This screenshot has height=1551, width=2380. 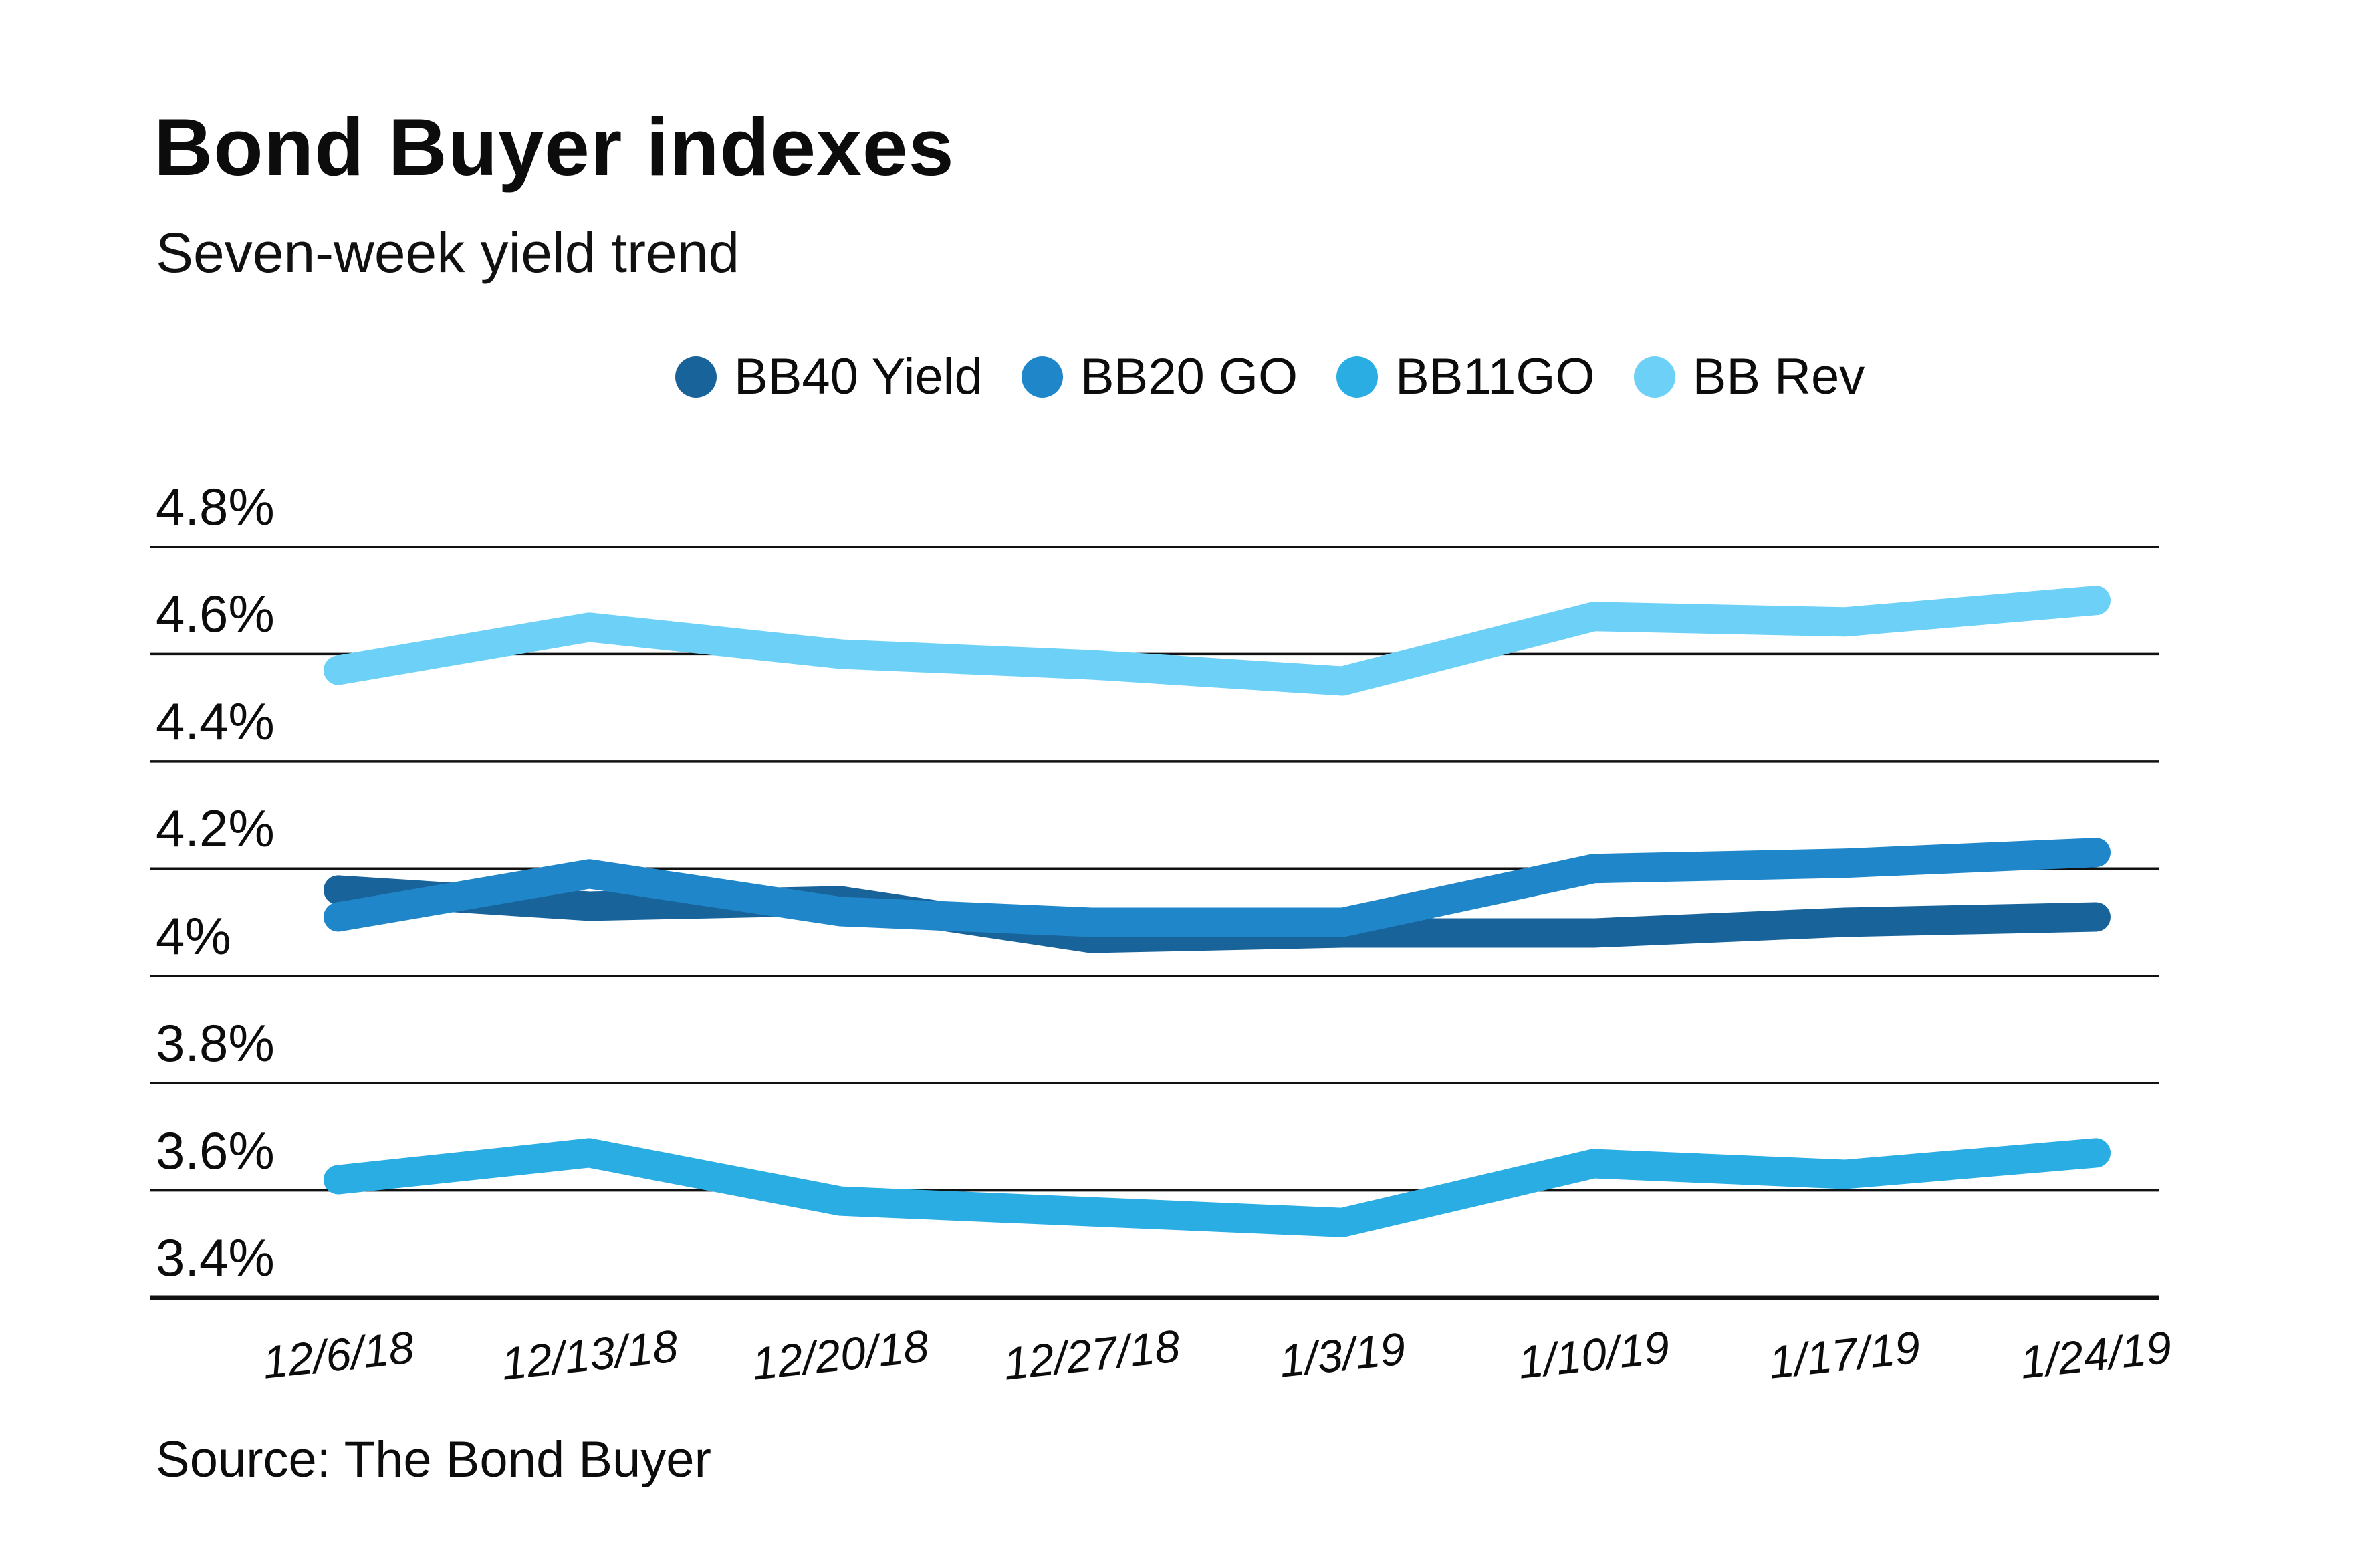 I want to click on y-tick-label: 4.6%, so click(x=215, y=614).